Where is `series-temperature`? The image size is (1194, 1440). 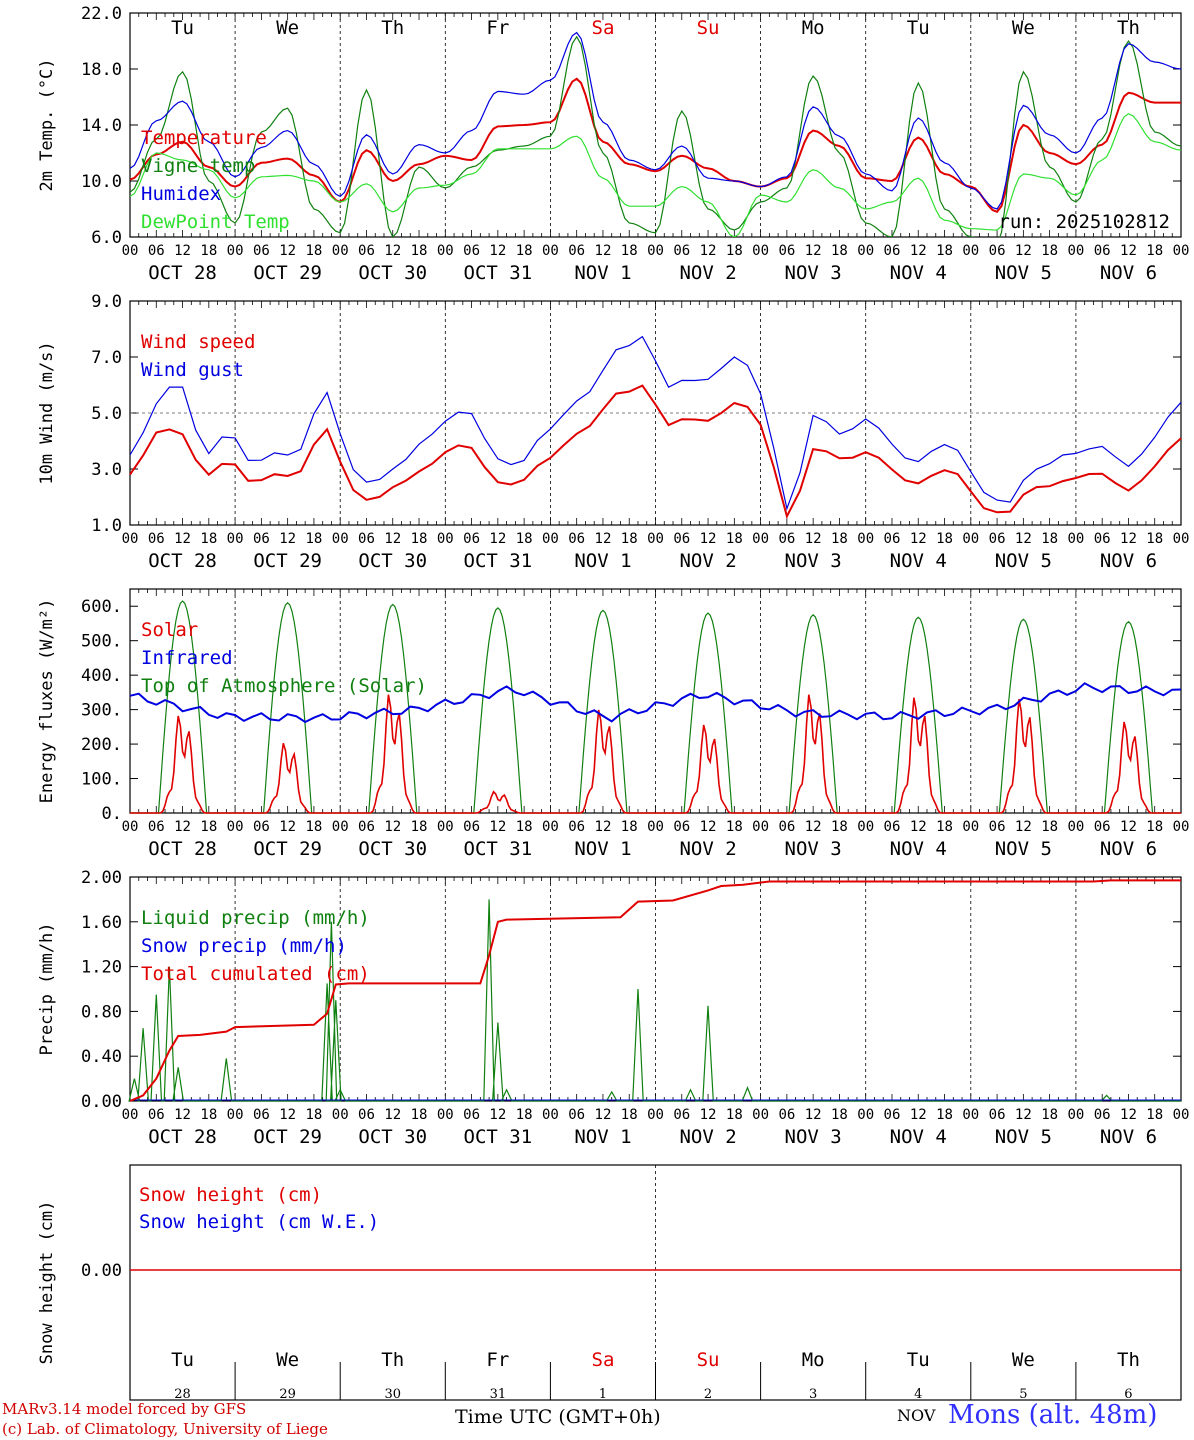 series-temperature is located at coordinates (655, 145).